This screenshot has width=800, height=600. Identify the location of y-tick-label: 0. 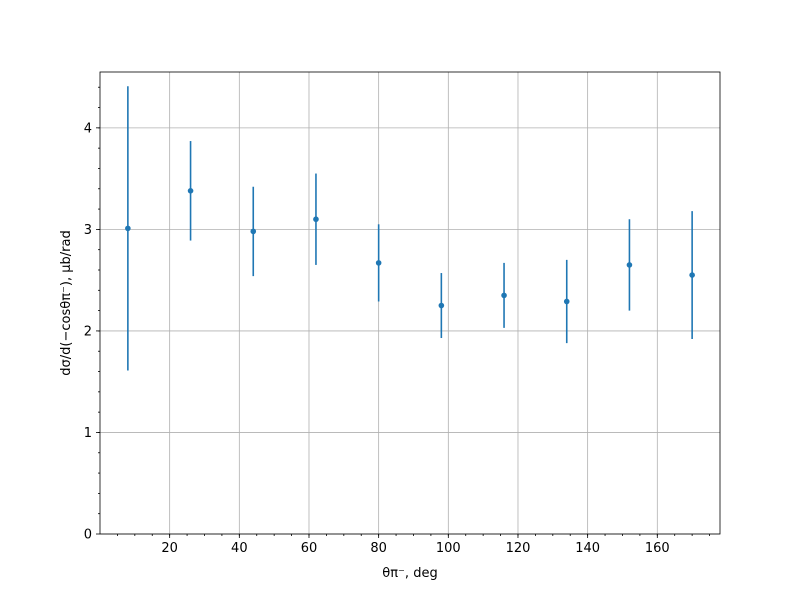
(88, 535).